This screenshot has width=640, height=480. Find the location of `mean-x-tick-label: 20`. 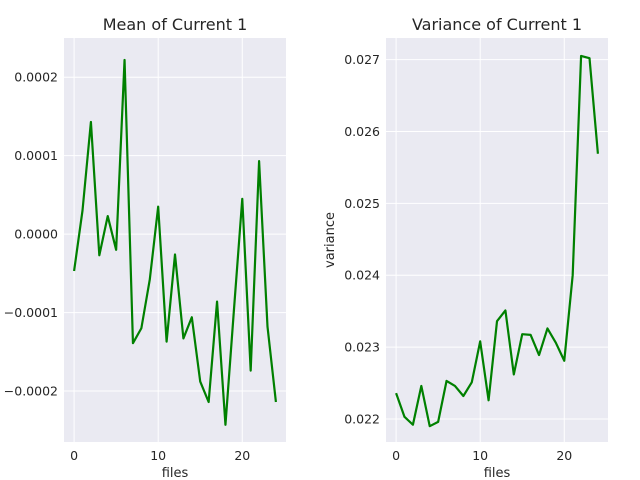

mean-x-tick-label: 20 is located at coordinates (242, 455).